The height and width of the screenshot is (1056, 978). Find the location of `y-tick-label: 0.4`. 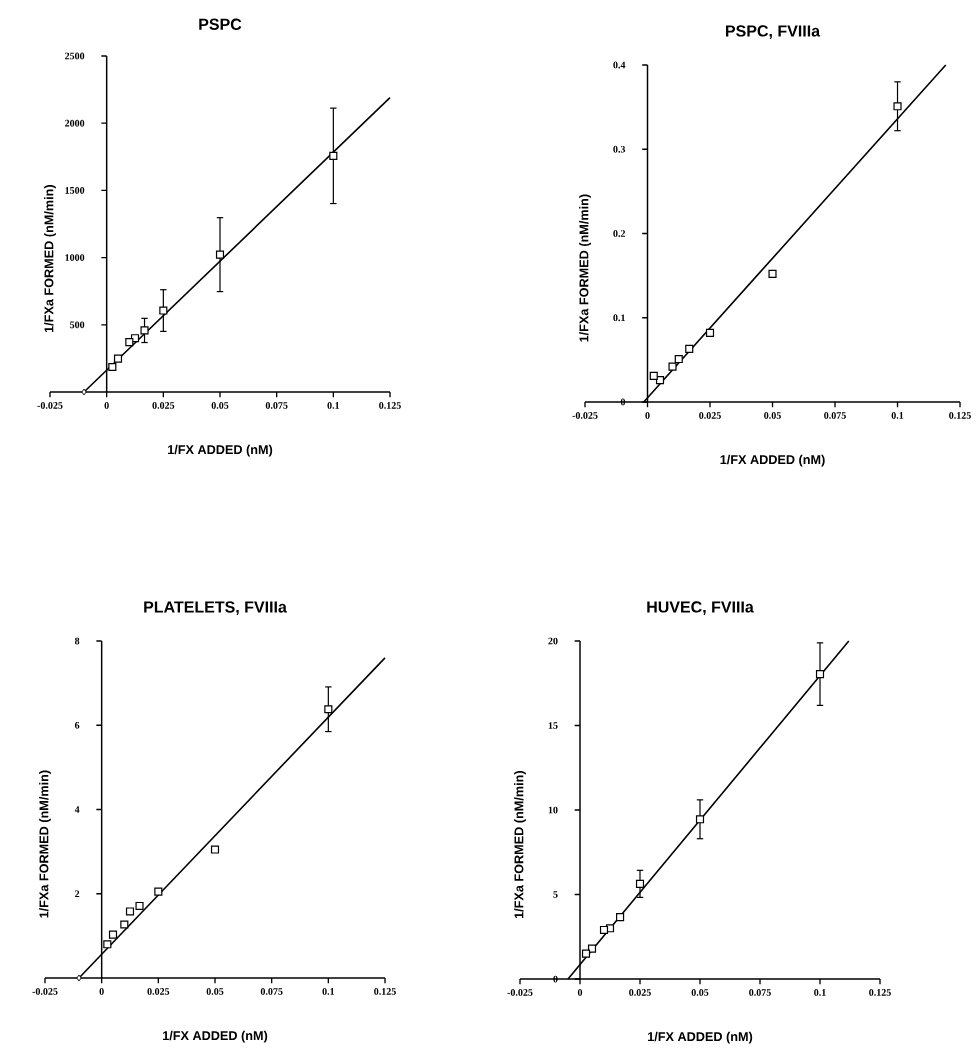

y-tick-label: 0.4 is located at coordinates (619, 65).